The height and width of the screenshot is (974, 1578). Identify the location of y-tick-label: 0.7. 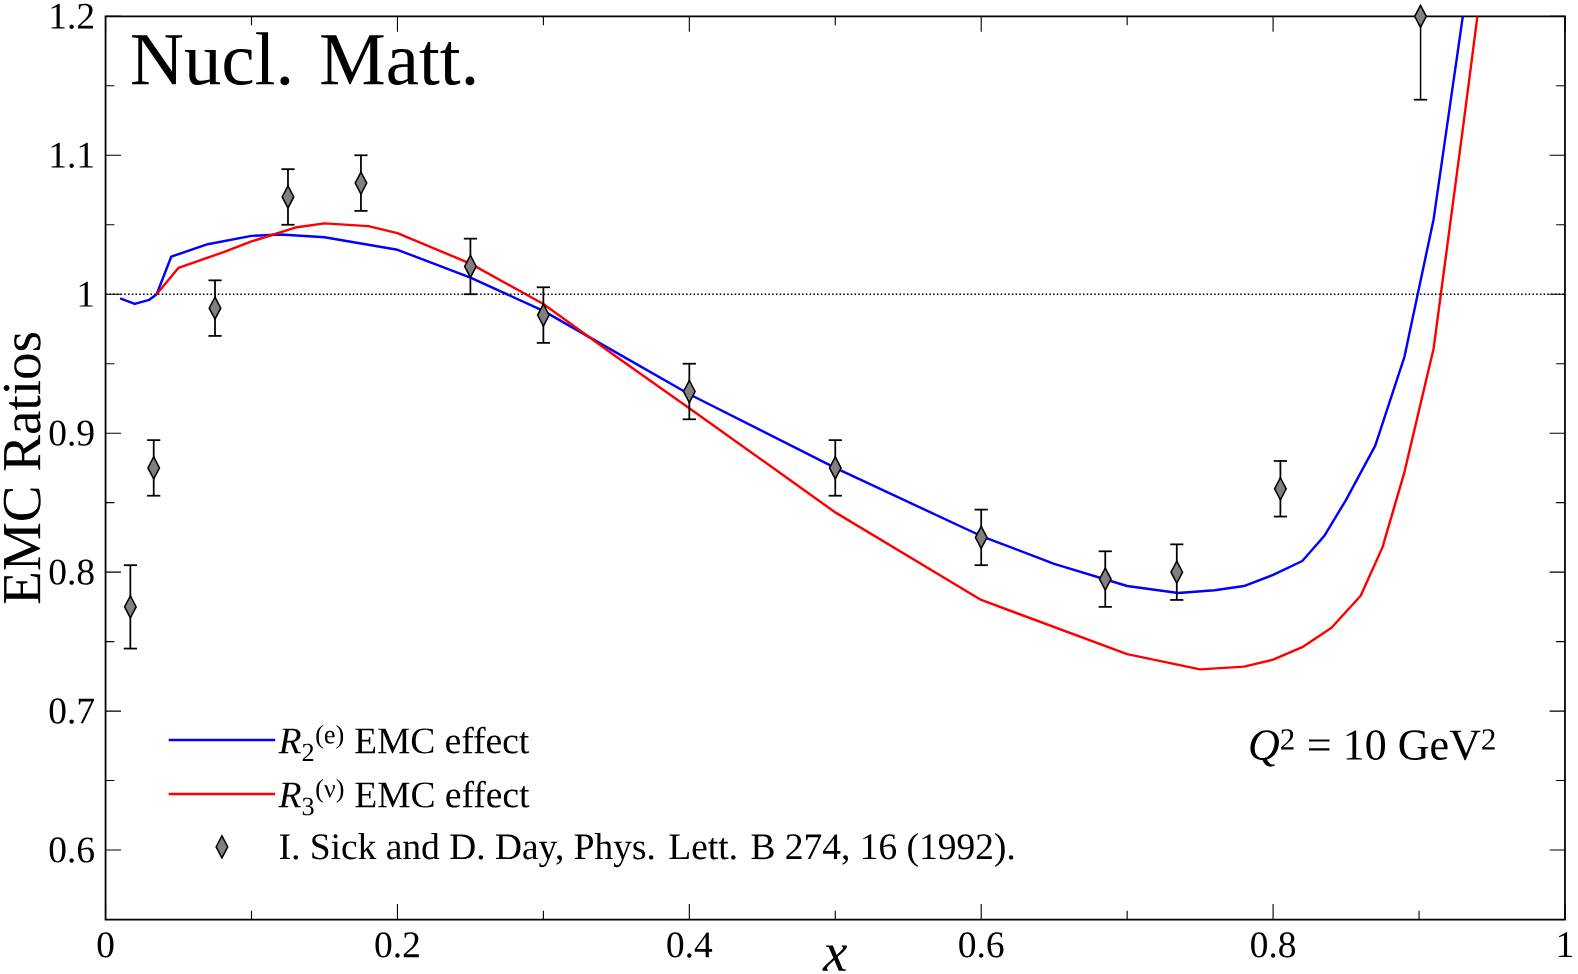
(71, 711).